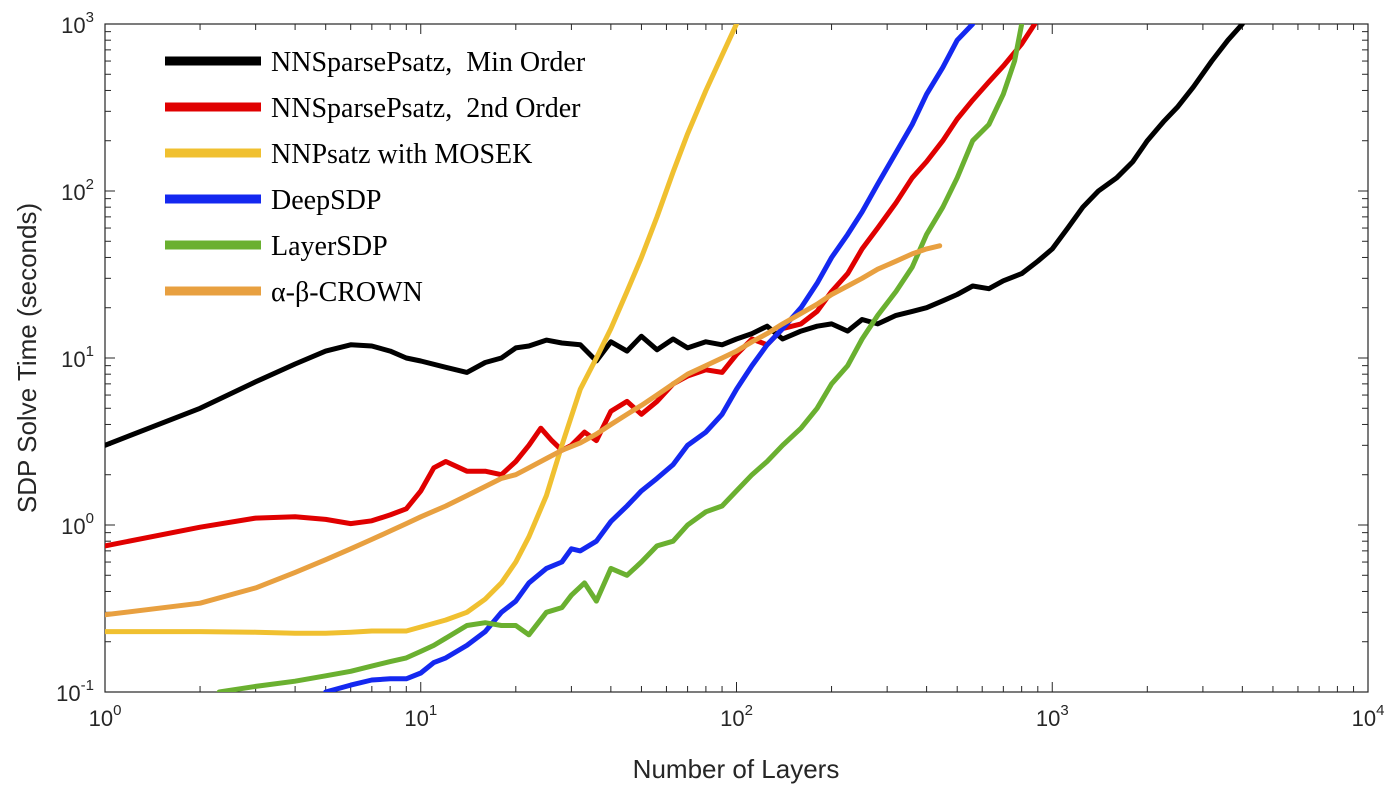 Image resolution: width=1400 pixels, height=787 pixels. What do you see at coordinates (1380, 710) in the screenshot?
I see `tick-label-exponent: 4` at bounding box center [1380, 710].